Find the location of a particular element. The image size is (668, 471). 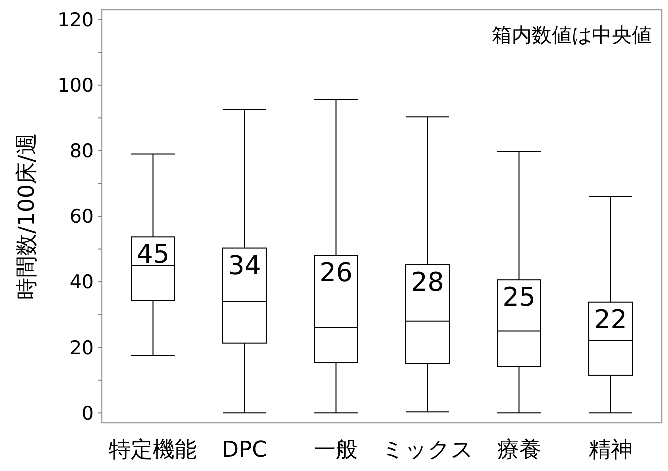

text: 28 is located at coordinates (427, 283).